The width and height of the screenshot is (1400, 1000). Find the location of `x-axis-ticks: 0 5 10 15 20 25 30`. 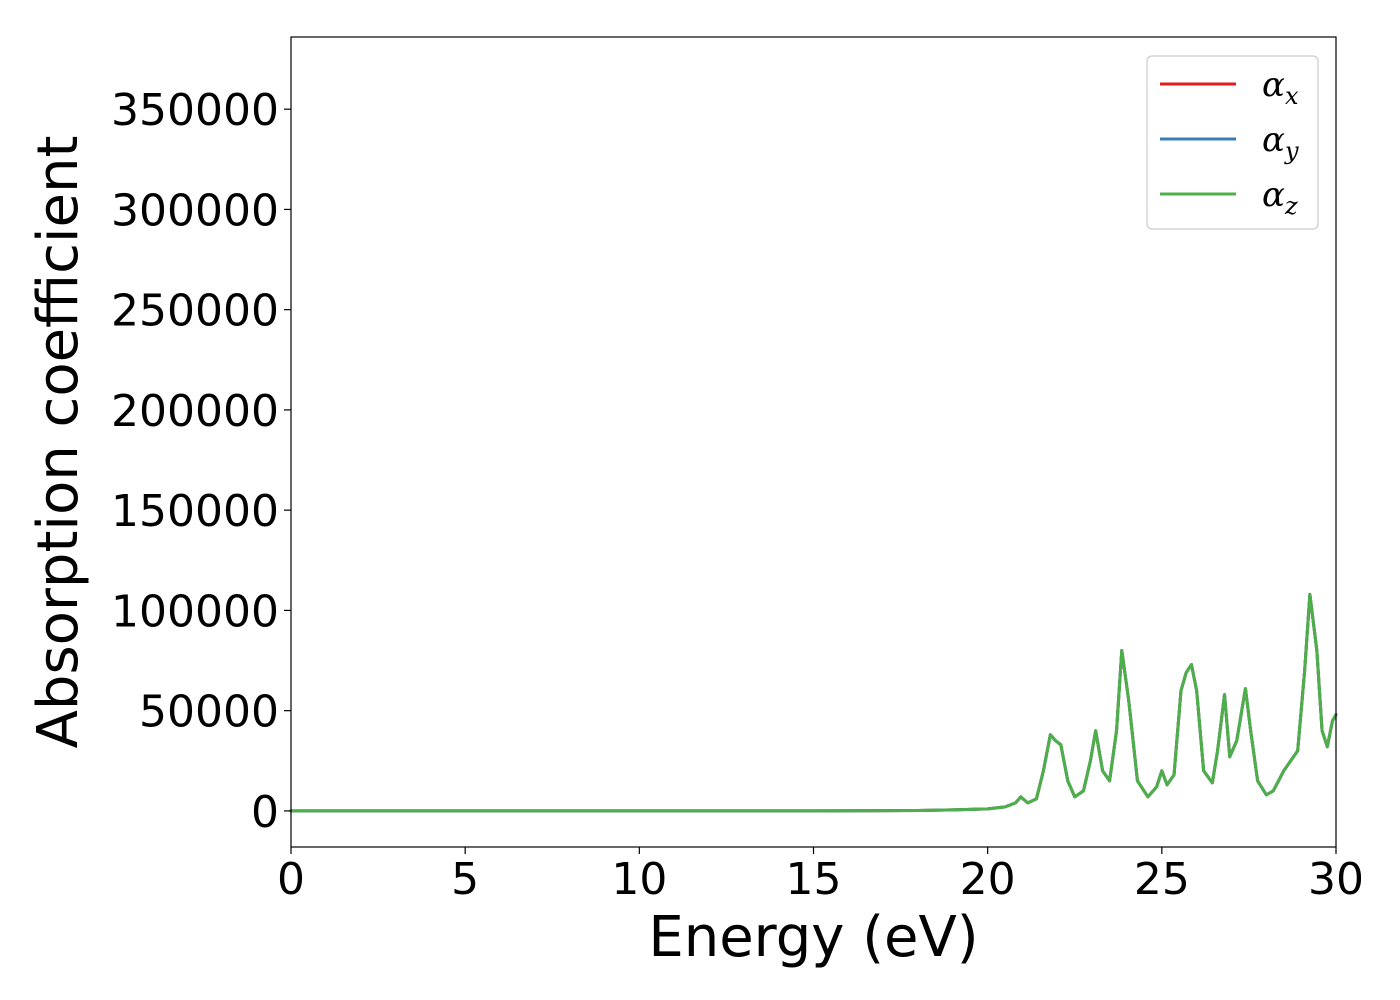

x-axis-ticks: 0 5 10 15 20 25 30 is located at coordinates (820, 876).